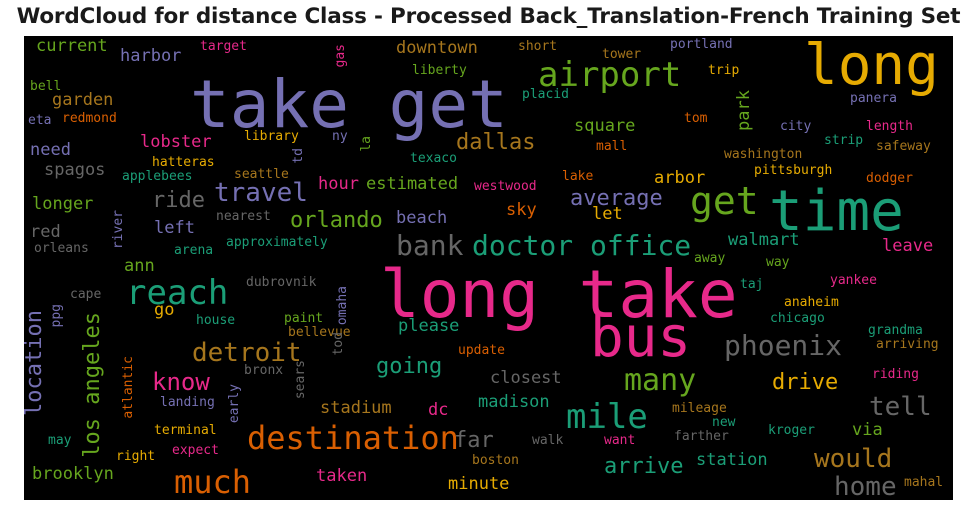 This screenshot has width=977, height=511. I want to click on word-westwood: westwood, so click(505, 186).